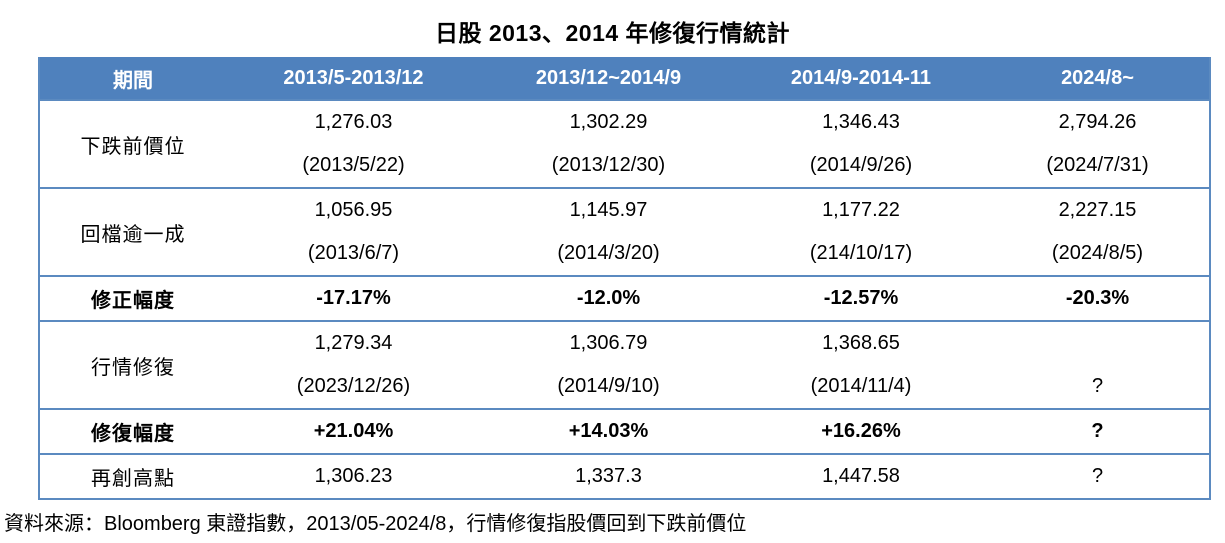  What do you see at coordinates (1098, 78) in the screenshot?
I see `column-header: 2024/8~` at bounding box center [1098, 78].